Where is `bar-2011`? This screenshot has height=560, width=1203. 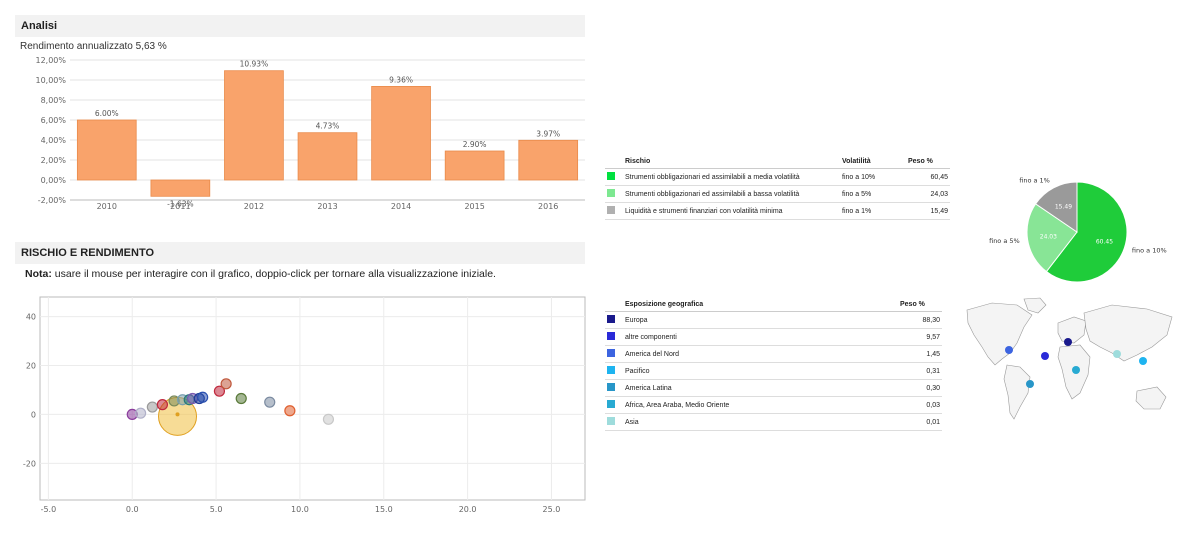 bar-2011 is located at coordinates (180, 188).